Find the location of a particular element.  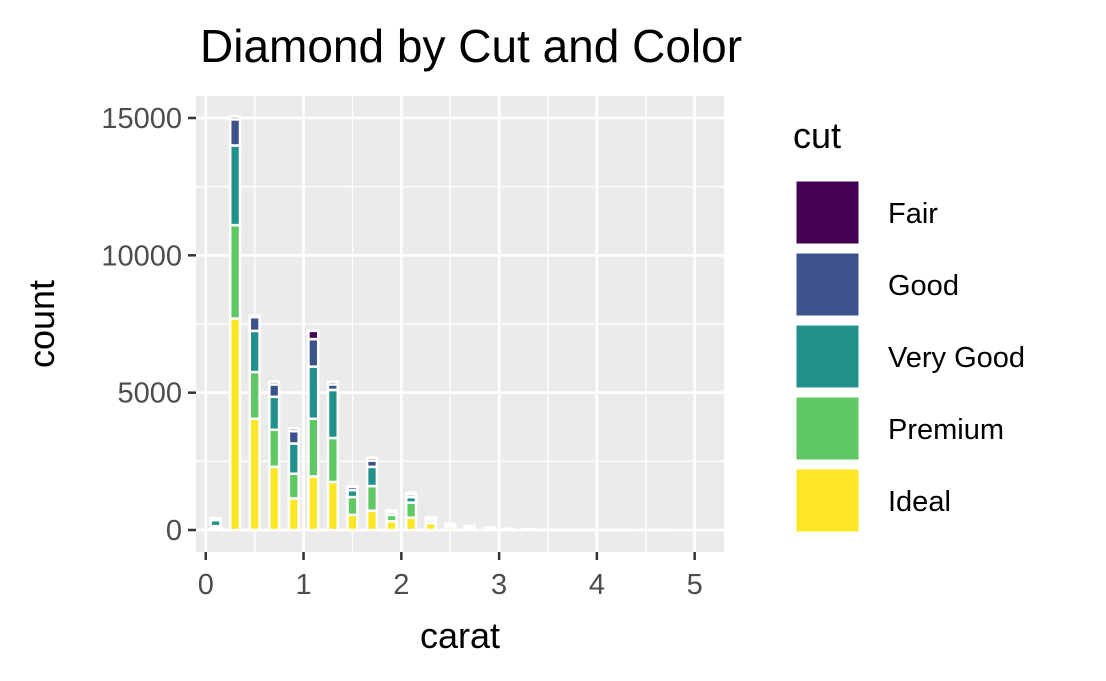

y-tick-label: 0 is located at coordinates (174, 531).